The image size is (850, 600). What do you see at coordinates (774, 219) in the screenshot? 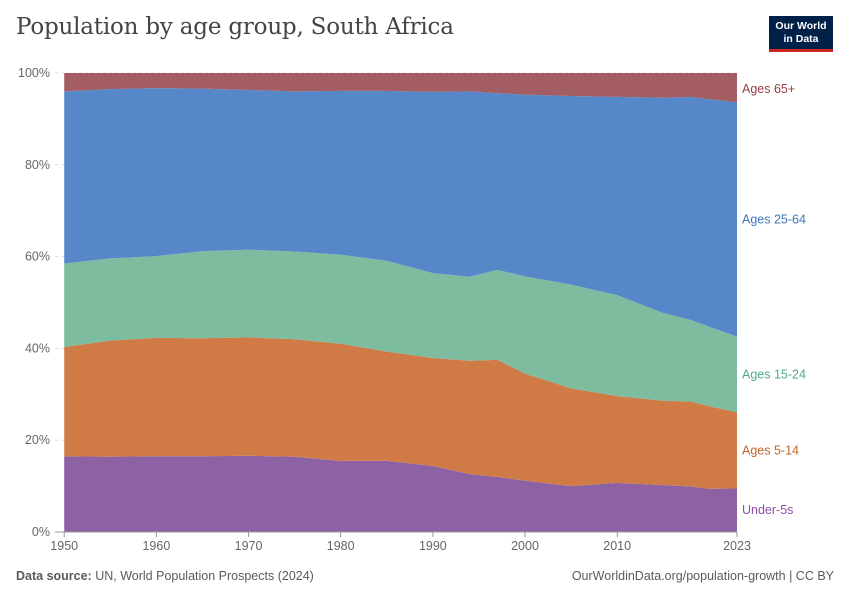
I see `series-label: Ages 25-64` at bounding box center [774, 219].